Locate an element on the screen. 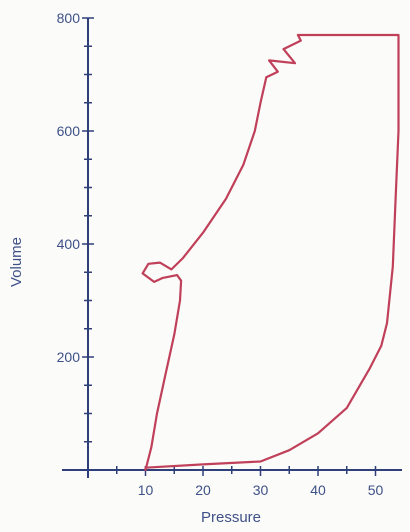 This screenshot has width=410, height=532. y-tick-label: 600 is located at coordinates (69, 131).